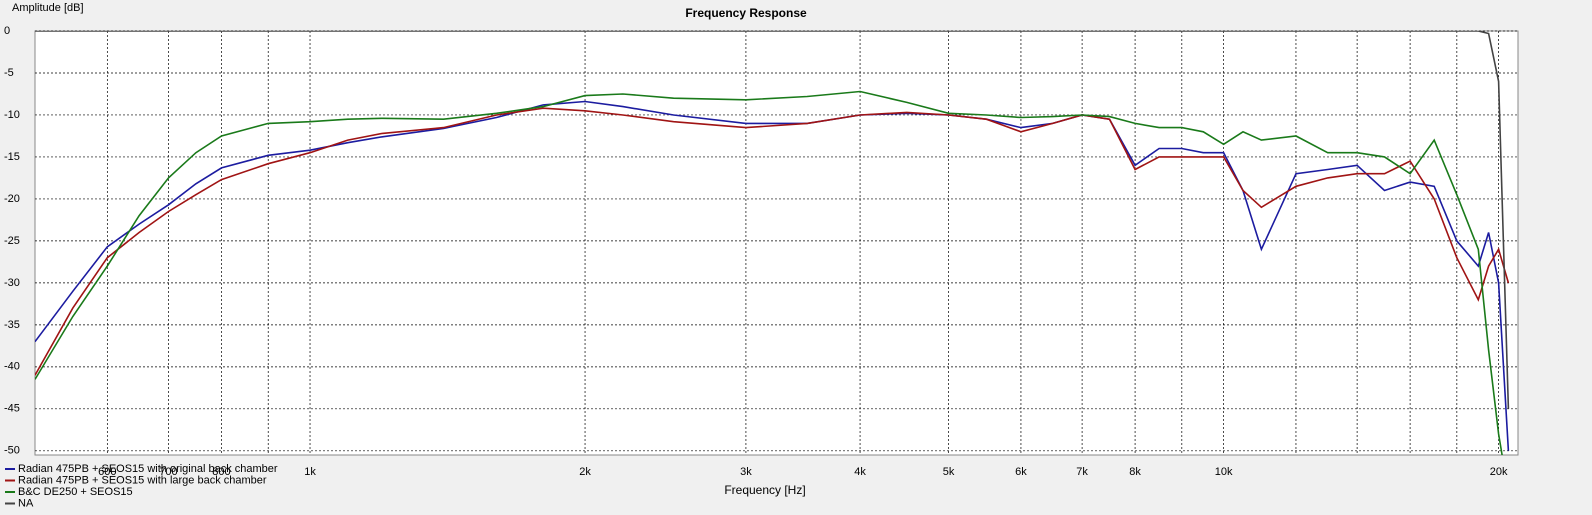 This screenshot has height=515, width=1592. Describe the element at coordinates (764, 490) in the screenshot. I see `x-axis-label: Frequency [Hz]` at that location.